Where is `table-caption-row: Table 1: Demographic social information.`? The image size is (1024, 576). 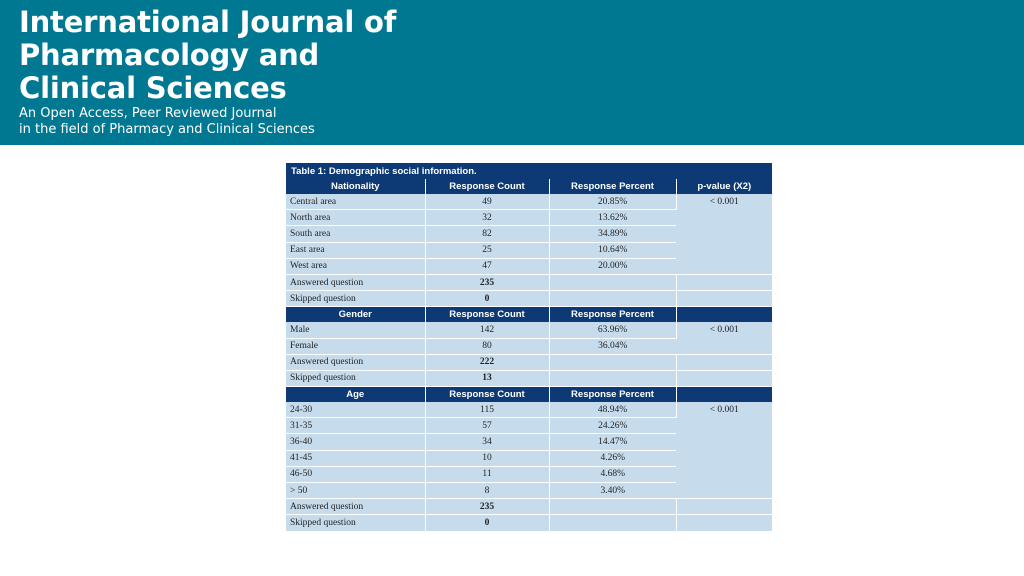
table-caption-row: Table 1: Demographic social information. is located at coordinates (529, 171).